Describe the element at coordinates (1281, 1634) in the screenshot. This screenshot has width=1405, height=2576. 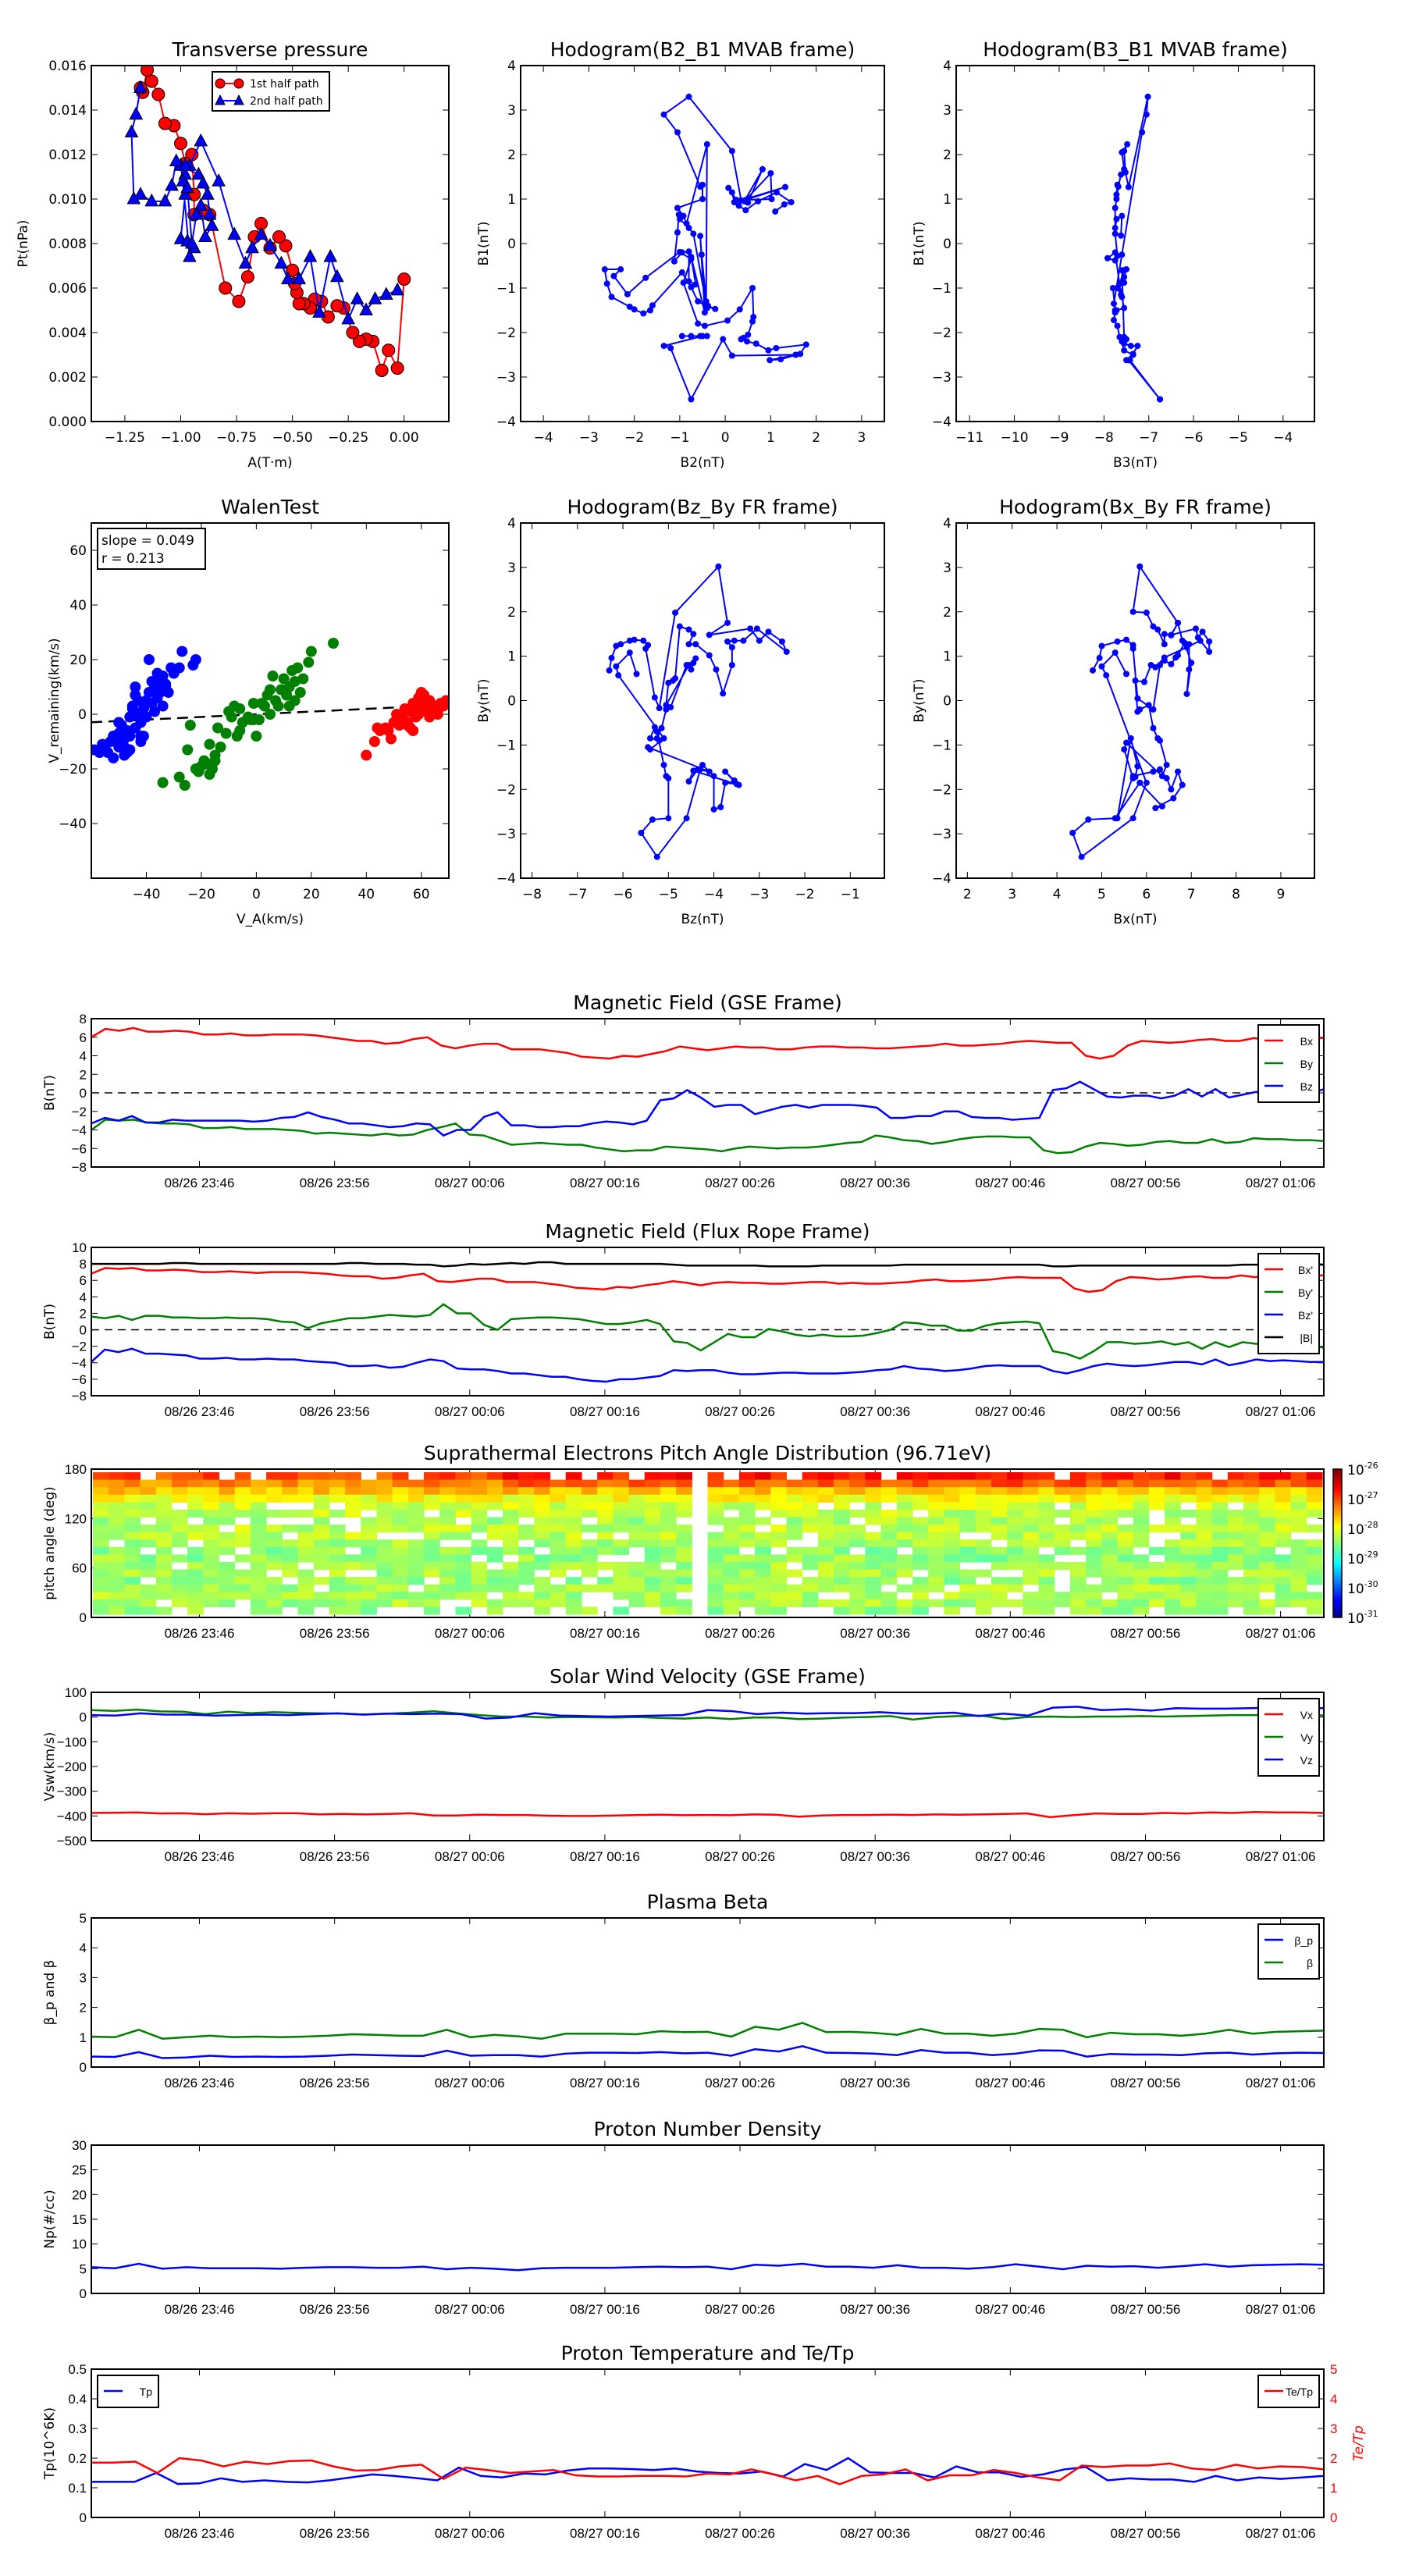
I see `x-tick-label: 08/27 01:06` at that location.